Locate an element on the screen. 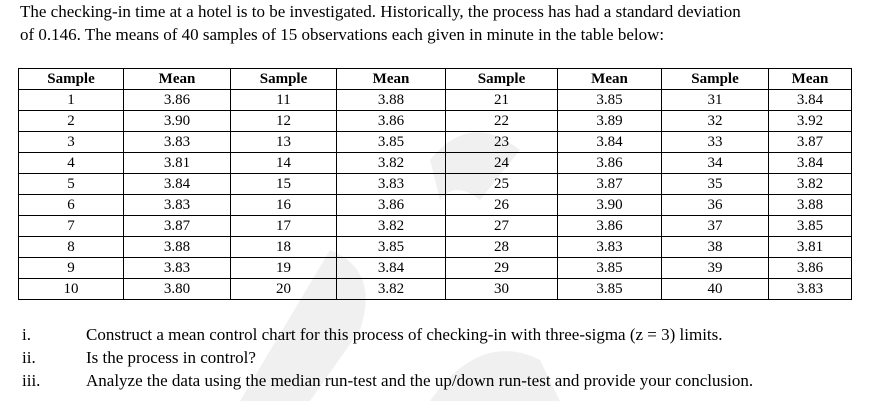 The width and height of the screenshot is (888, 401). table-row: 5 3.84 15 3.83 25 3.87 35 3.82 is located at coordinates (435, 184).